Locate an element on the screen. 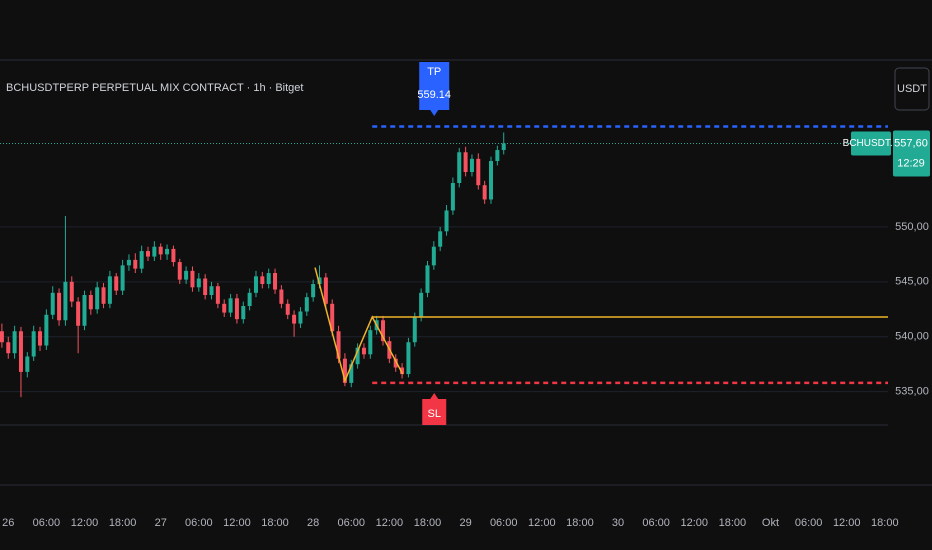 Image resolution: width=932 pixels, height=550 pixels. symbol-tag-label: BCHUSDT.P is located at coordinates (871, 143).